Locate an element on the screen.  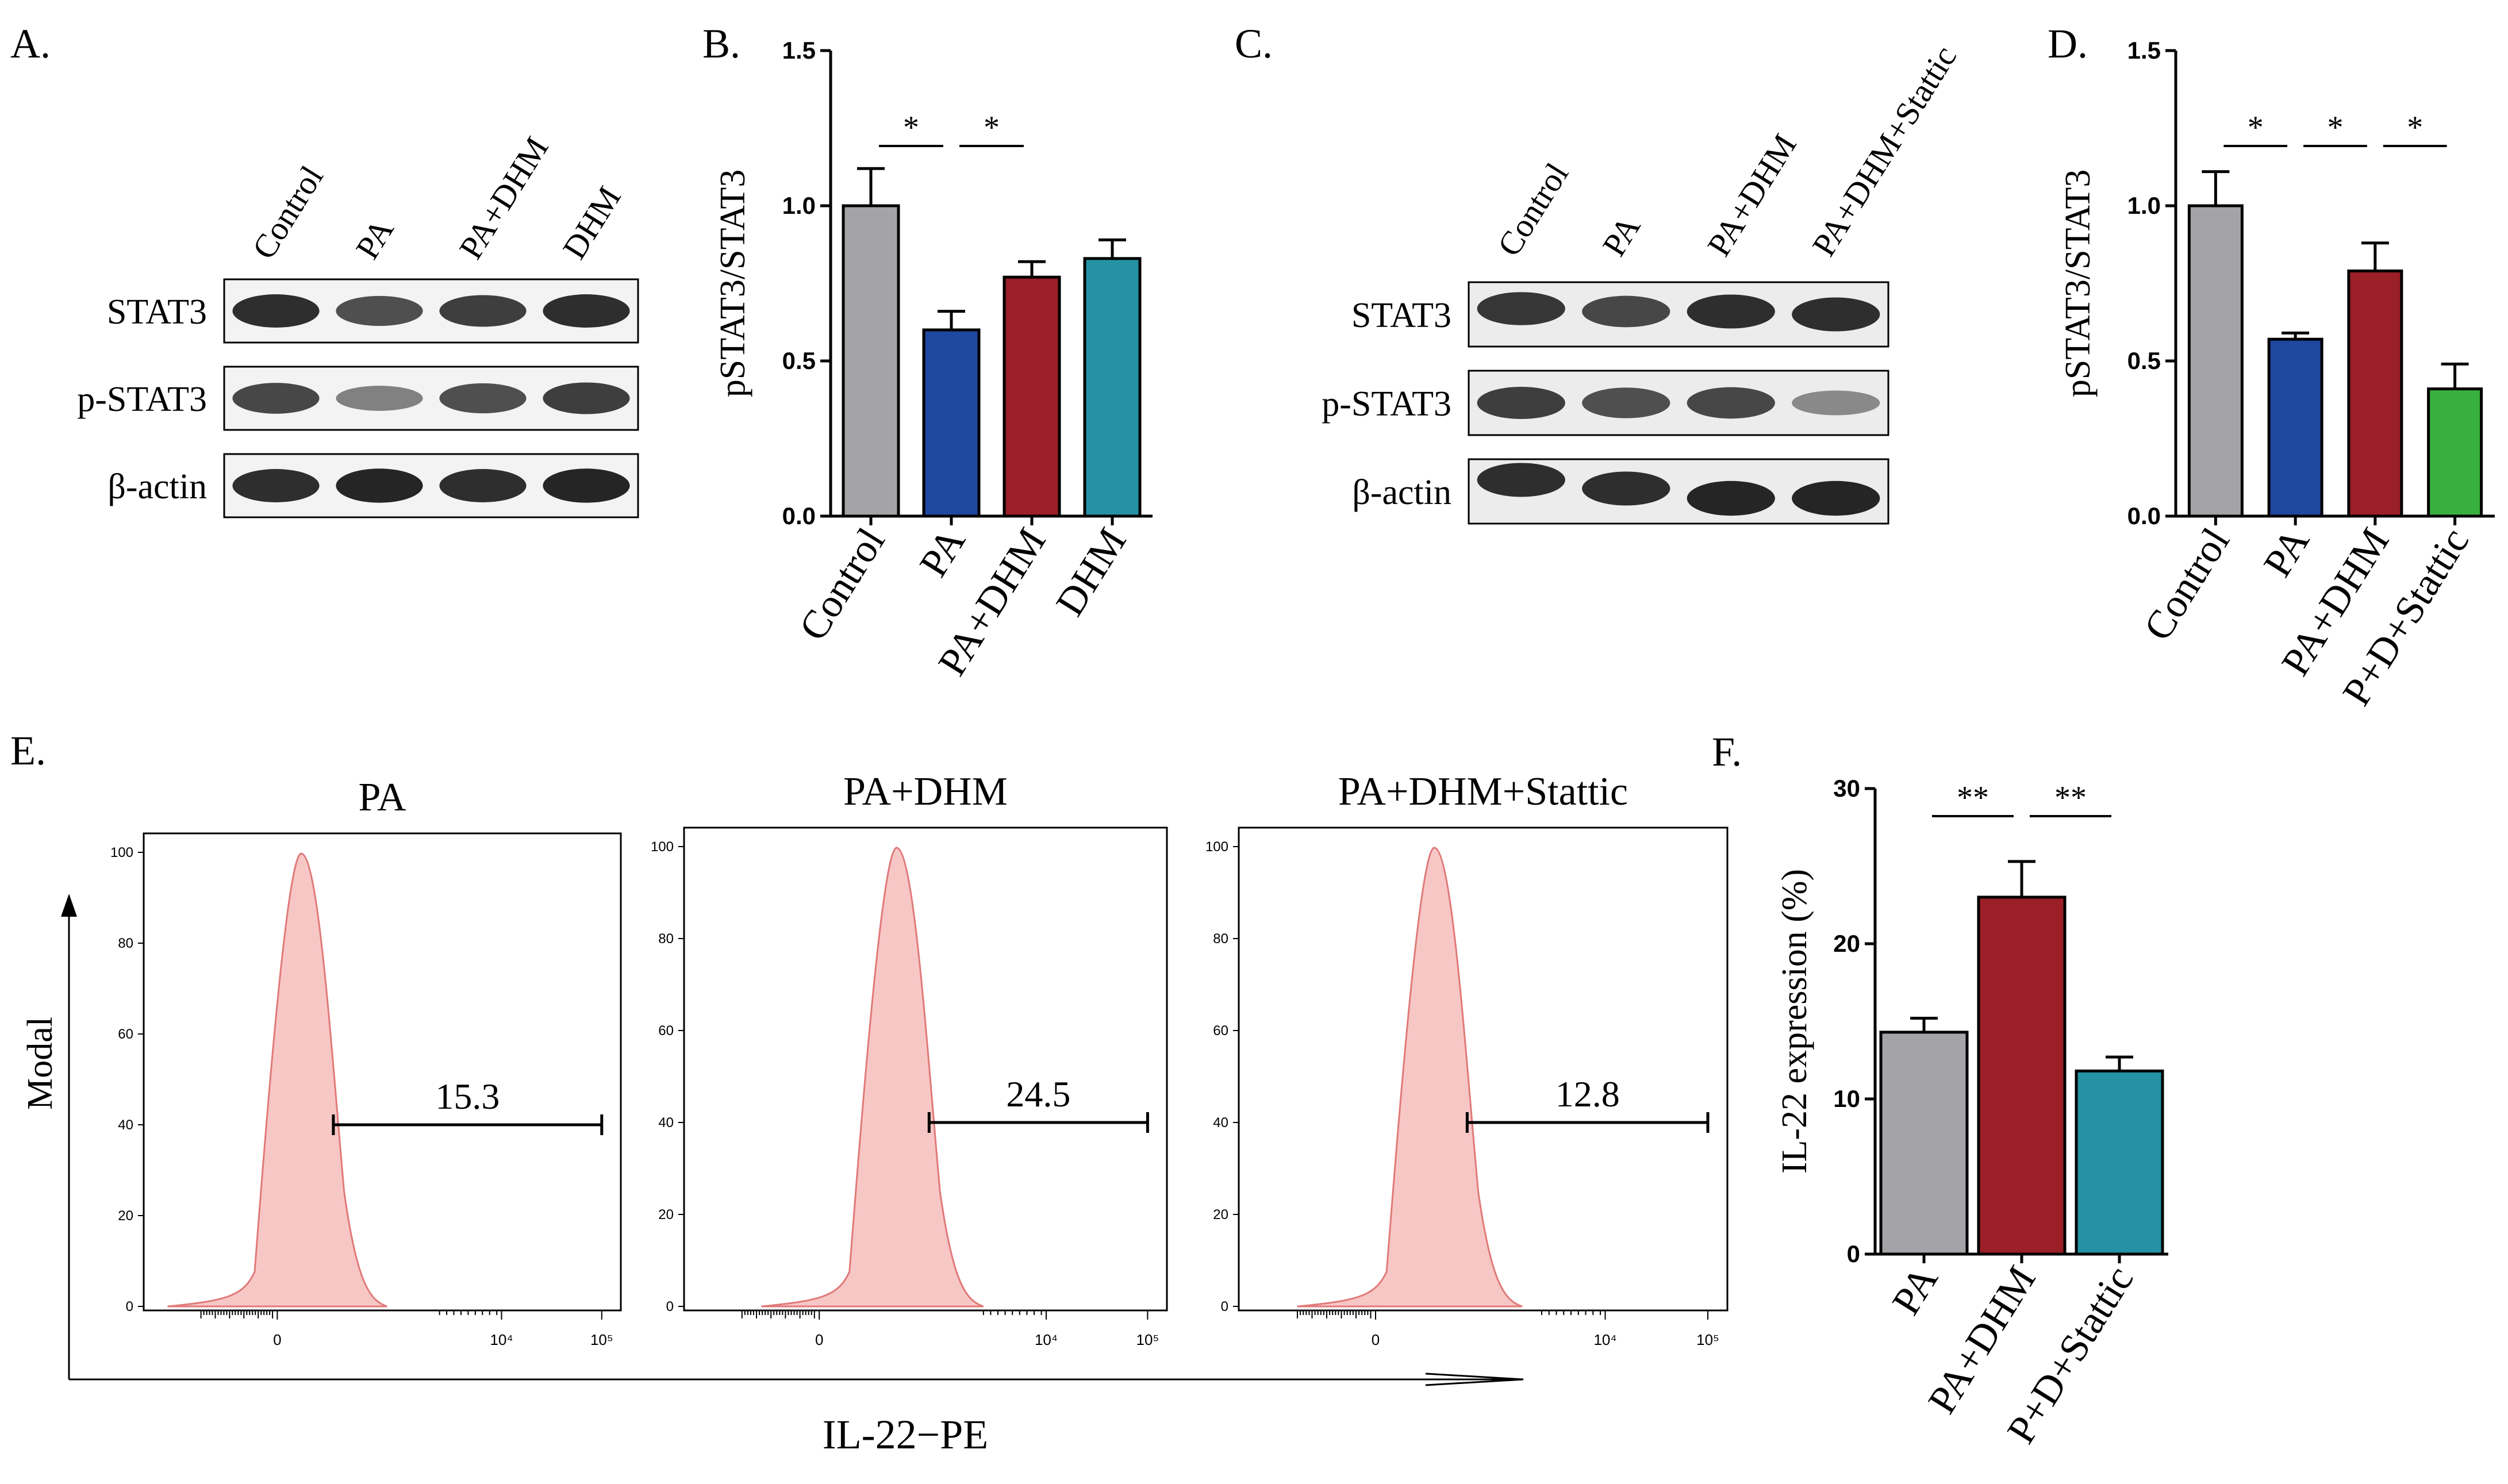
lane-label: DHM is located at coordinates (591, 223).